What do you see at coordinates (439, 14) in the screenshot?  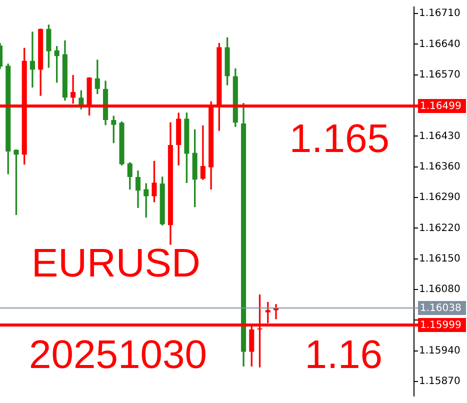 I see `y-tick-label: 1.16710` at bounding box center [439, 14].